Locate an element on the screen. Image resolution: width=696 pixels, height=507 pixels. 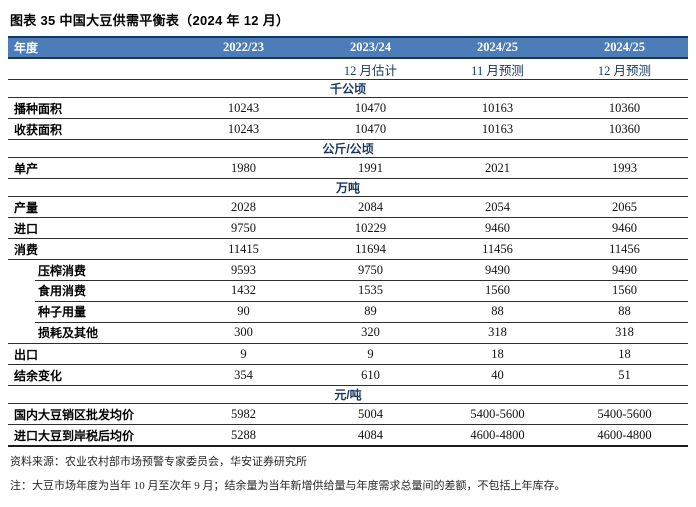
row-sown-area: 播种面积 10243 10470 10163 10360 is located at coordinates (348, 107).